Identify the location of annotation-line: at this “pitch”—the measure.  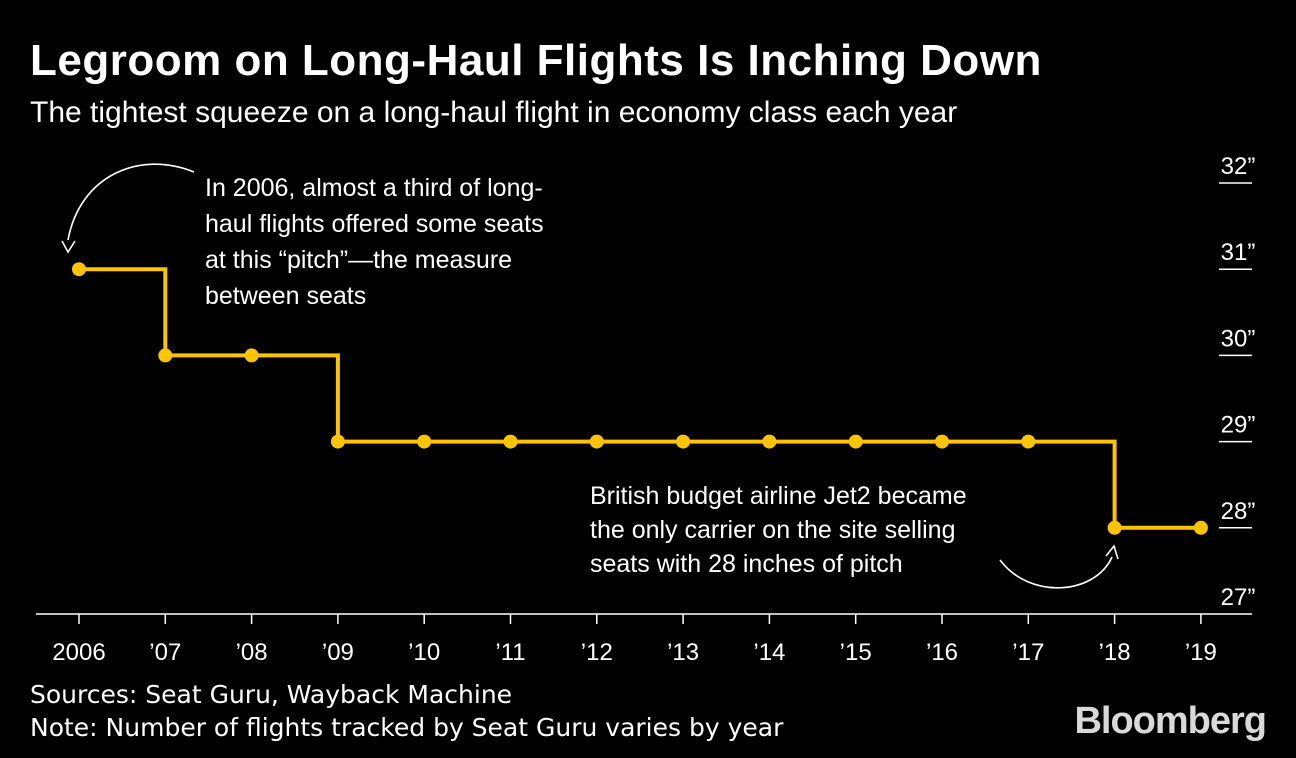
(358, 260).